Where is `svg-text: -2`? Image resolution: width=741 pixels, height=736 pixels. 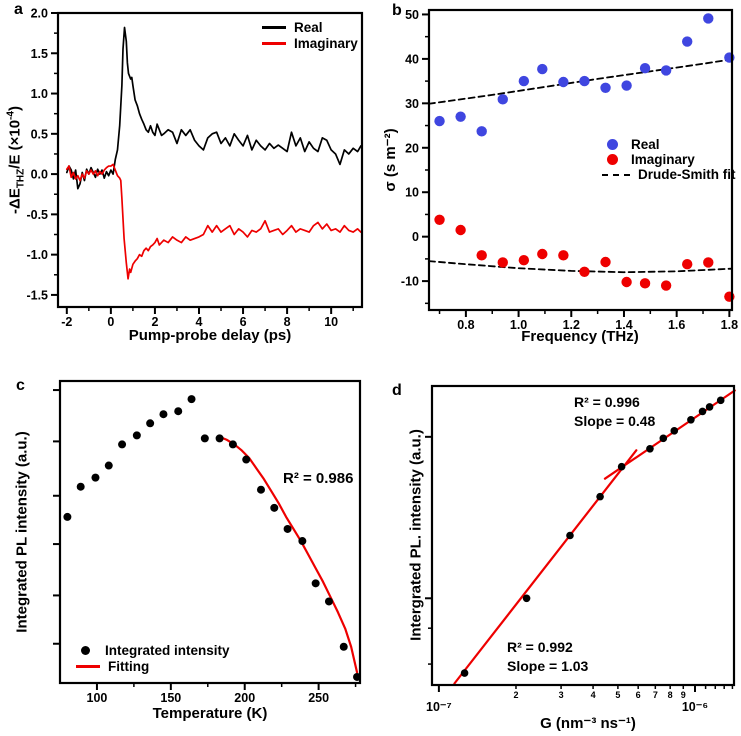 svg-text: -2 is located at coordinates (66, 322).